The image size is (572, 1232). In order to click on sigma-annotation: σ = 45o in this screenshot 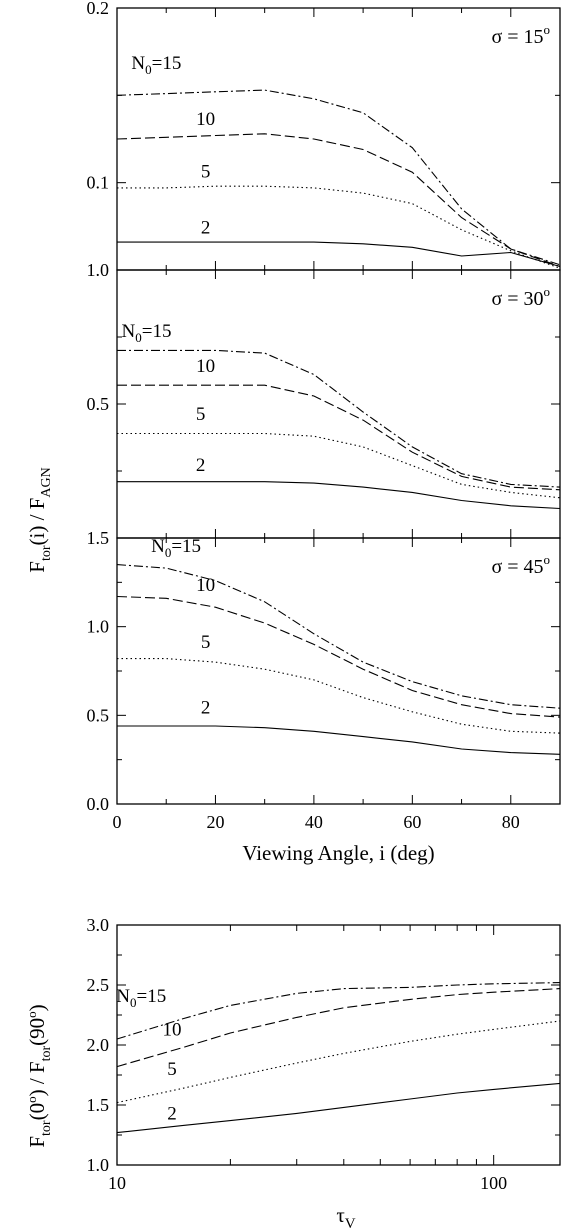, I will do `click(520, 565)`.